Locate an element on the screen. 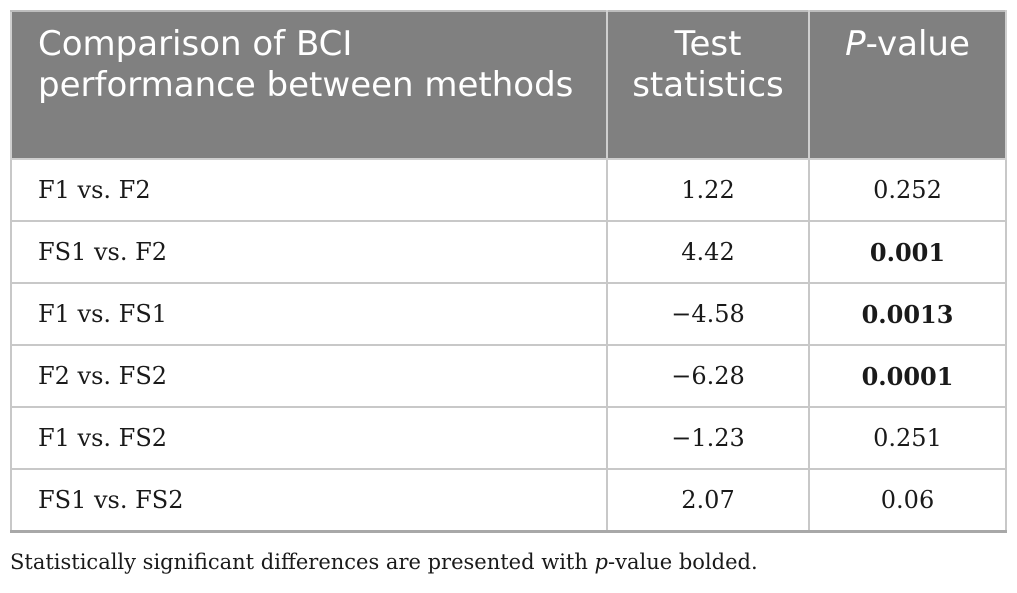  header-p-rest: -value is located at coordinates (917, 44).